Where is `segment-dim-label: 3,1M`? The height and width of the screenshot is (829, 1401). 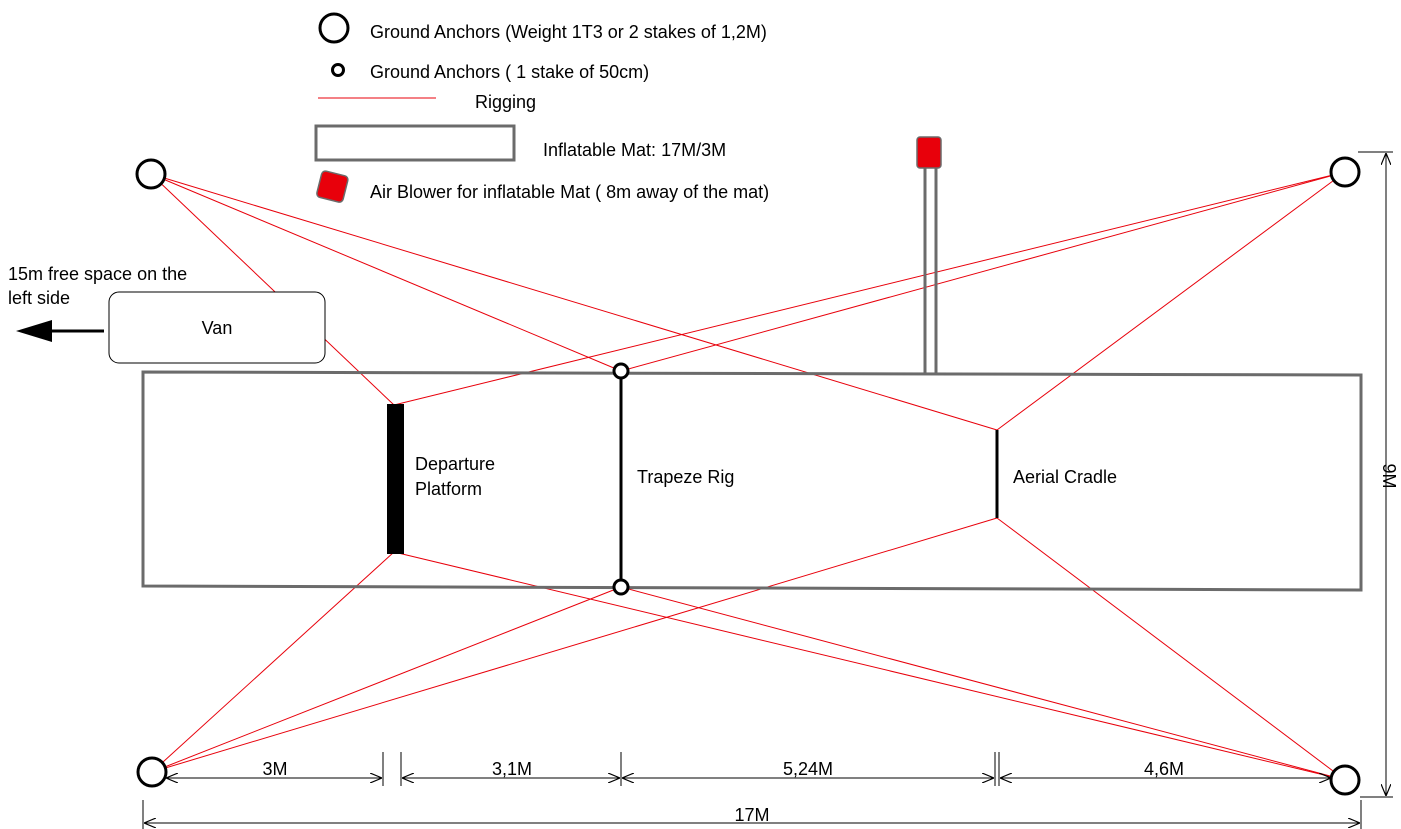 segment-dim-label: 3,1M is located at coordinates (512, 769).